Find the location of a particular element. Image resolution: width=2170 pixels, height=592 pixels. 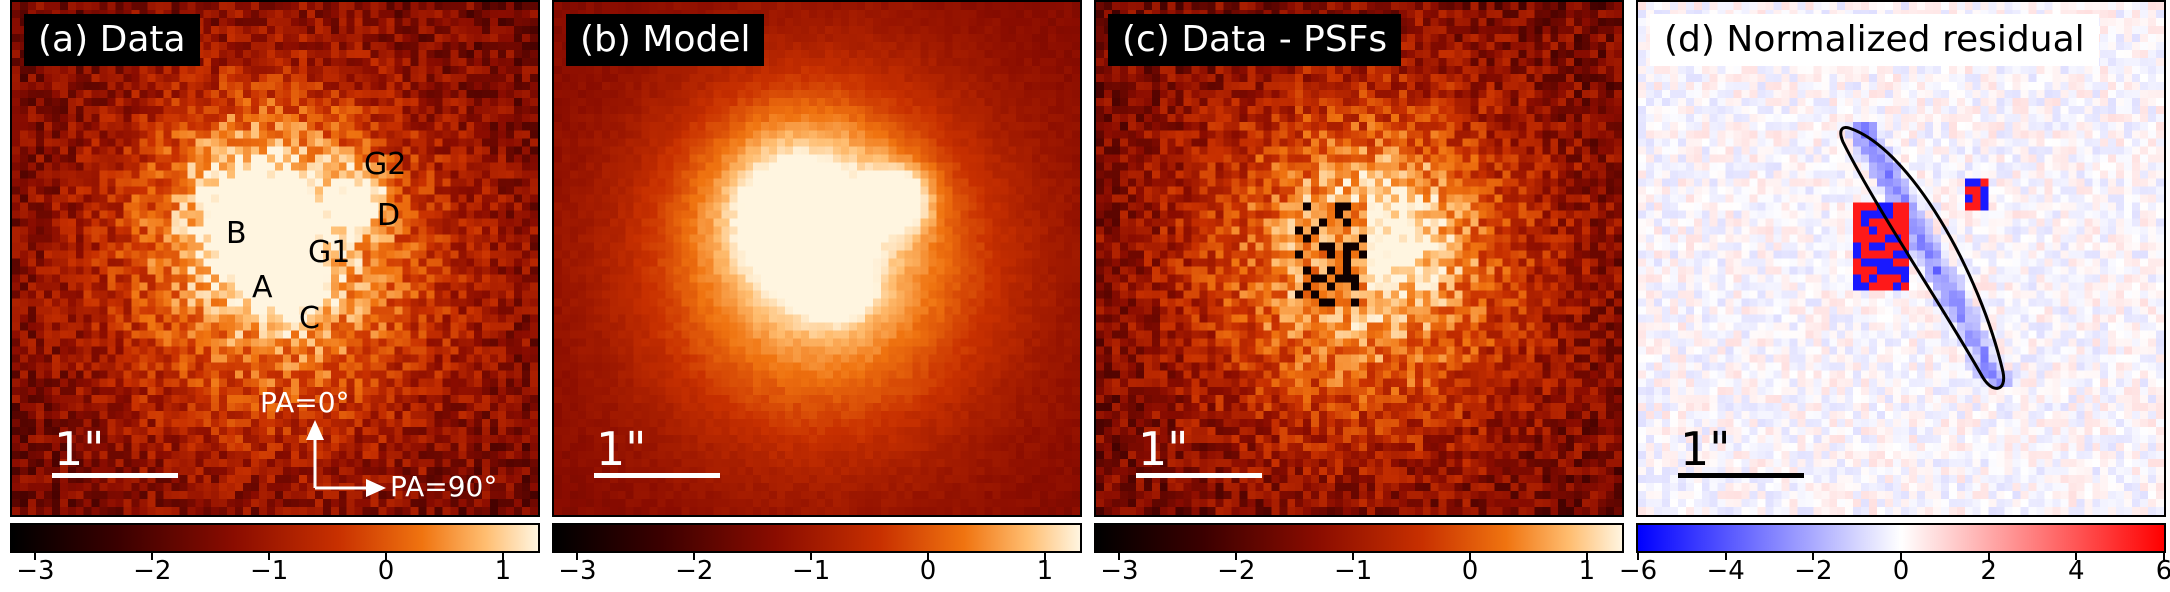

label-b: B is located at coordinates (236, 233).